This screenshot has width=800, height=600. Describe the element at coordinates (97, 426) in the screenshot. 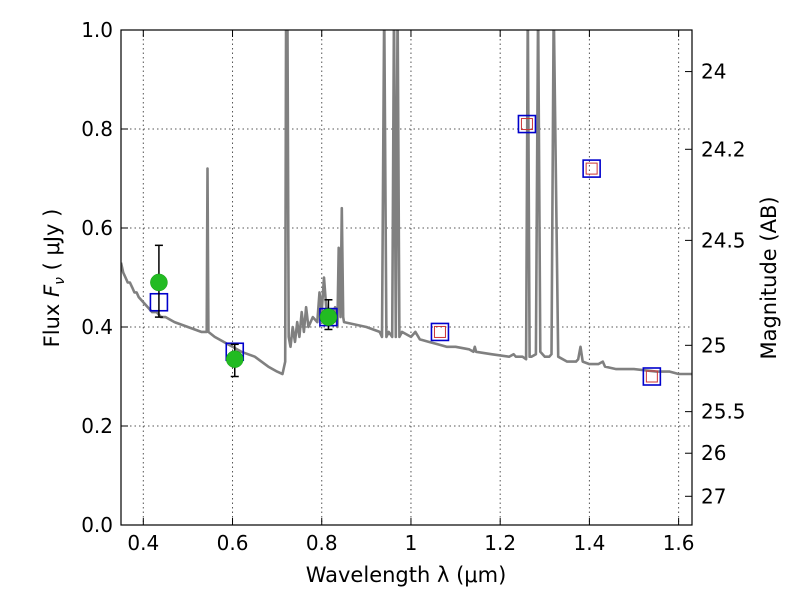

I see `y-tick-label: 0.2` at that location.